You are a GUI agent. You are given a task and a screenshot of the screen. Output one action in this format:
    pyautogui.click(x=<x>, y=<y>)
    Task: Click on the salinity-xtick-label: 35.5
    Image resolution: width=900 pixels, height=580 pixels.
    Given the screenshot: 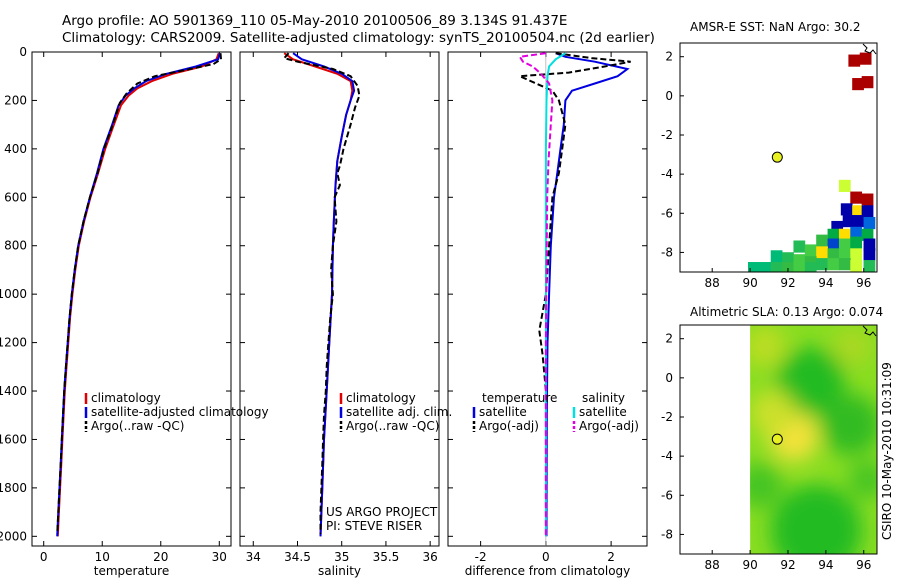 What is the action you would take?
    pyautogui.click(x=386, y=557)
    